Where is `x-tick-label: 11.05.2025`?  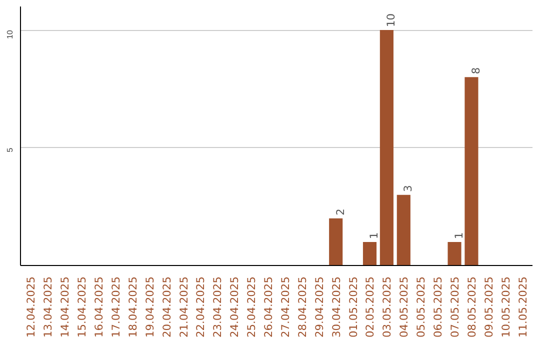 x-tick-label: 11.05.2025 is located at coordinates (523, 307).